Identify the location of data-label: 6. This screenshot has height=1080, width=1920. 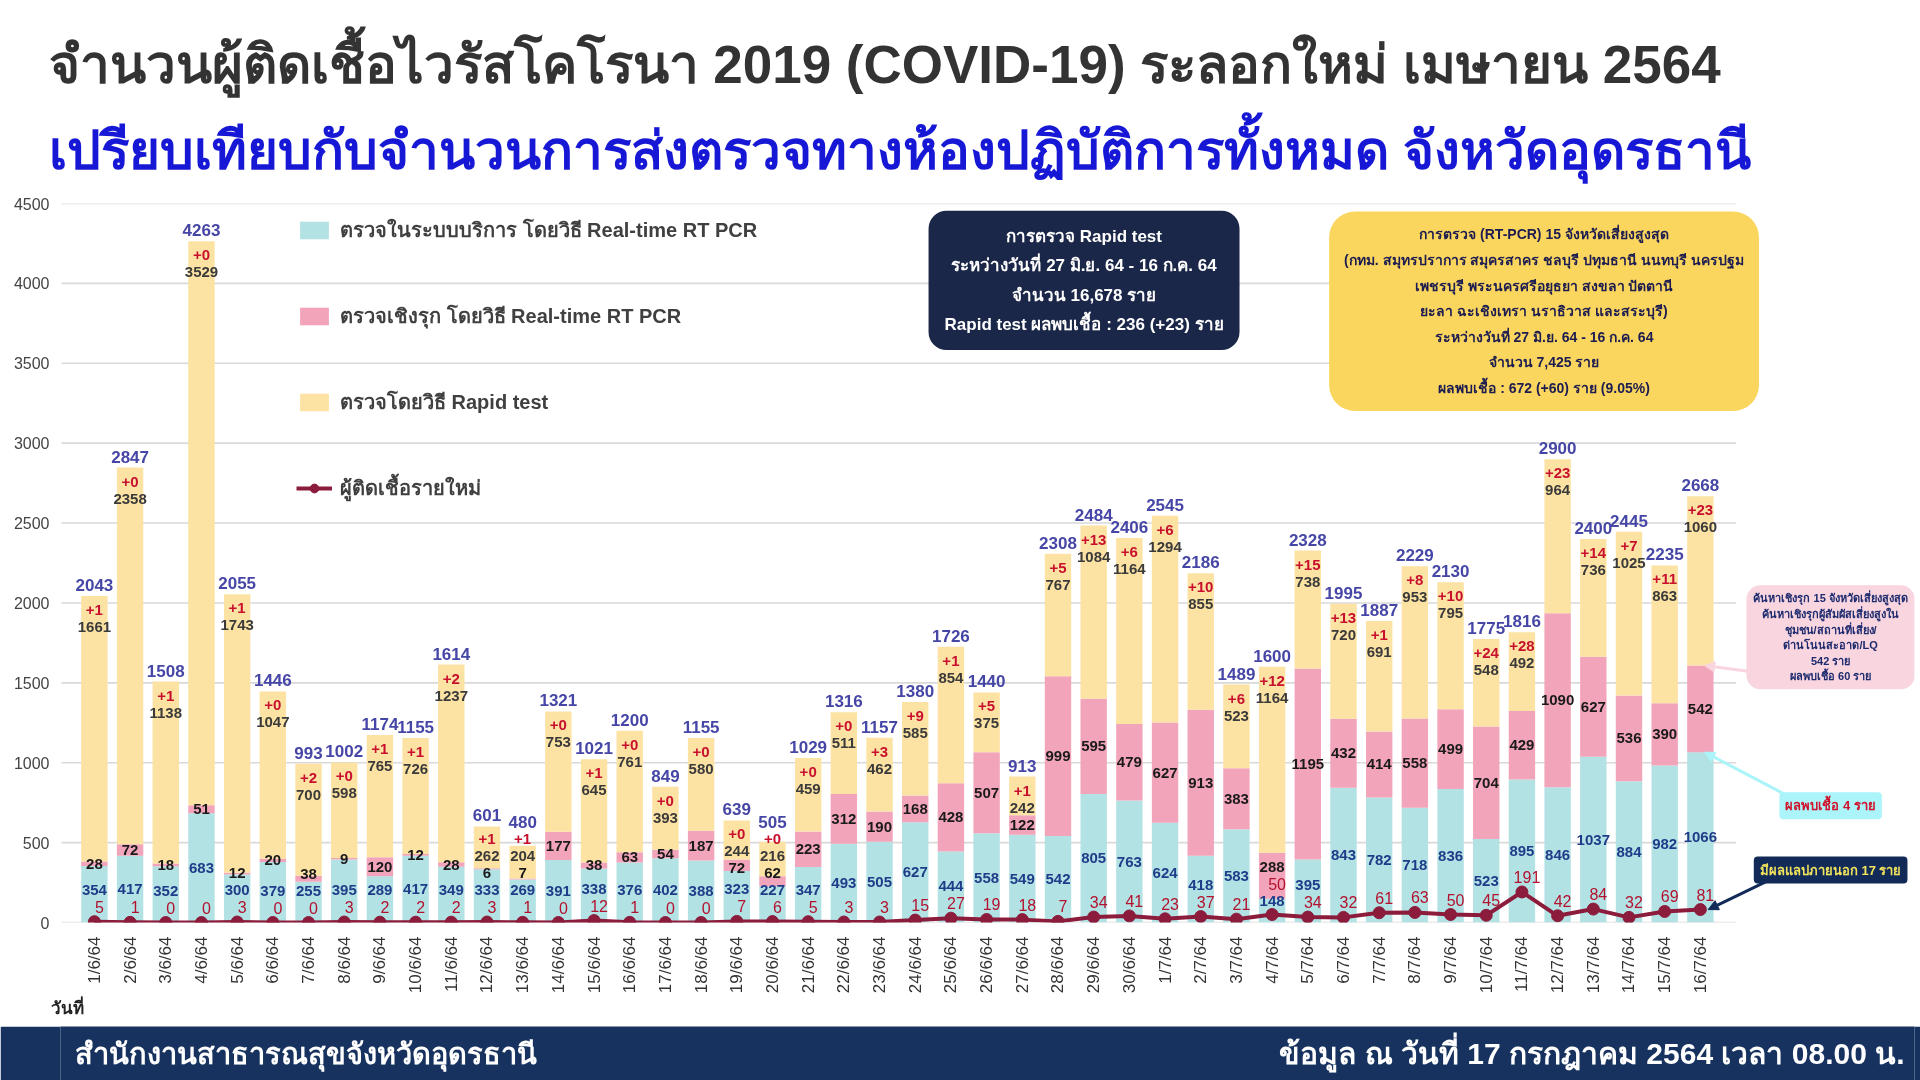
(487, 873).